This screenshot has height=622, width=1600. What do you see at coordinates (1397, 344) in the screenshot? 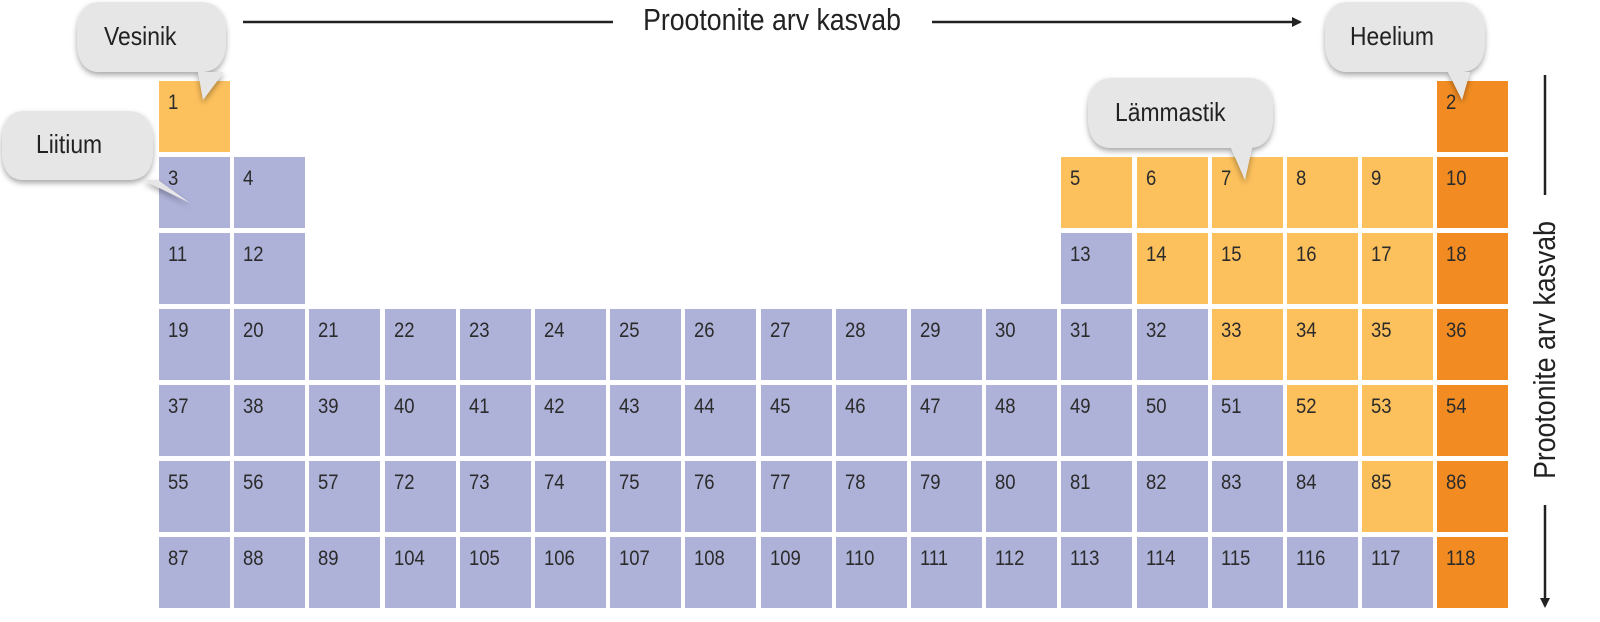
I see `element-cell-35: 35` at bounding box center [1397, 344].